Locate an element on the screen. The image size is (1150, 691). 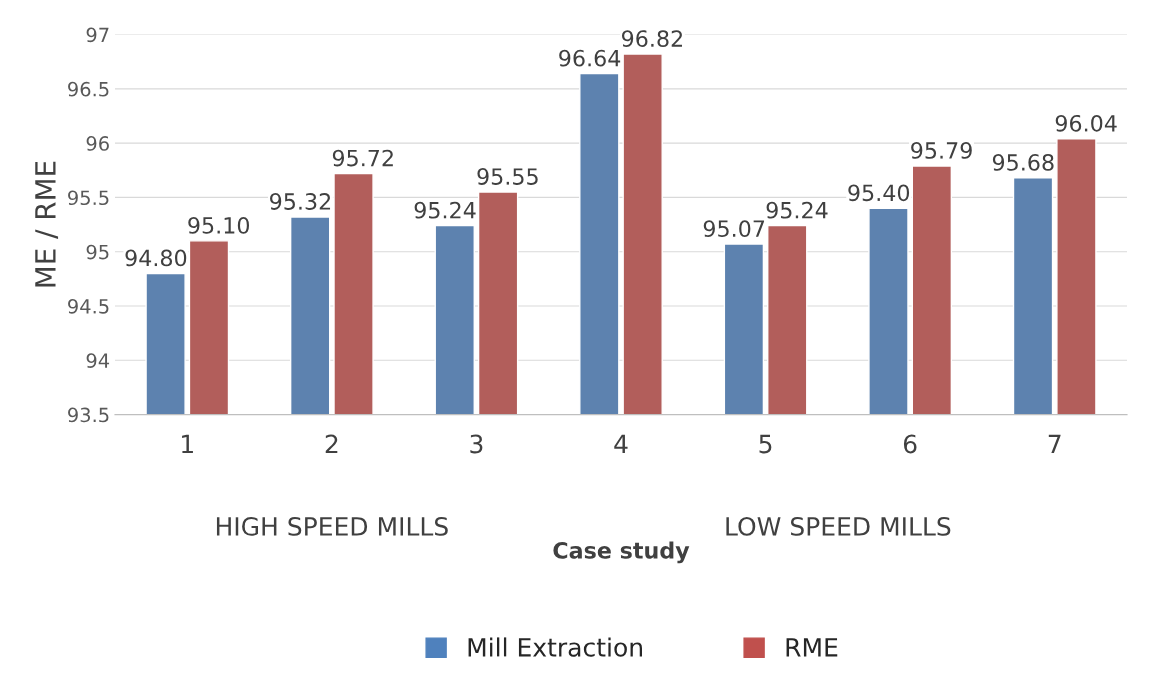
data-label: 95.40 is located at coordinates (879, 193).